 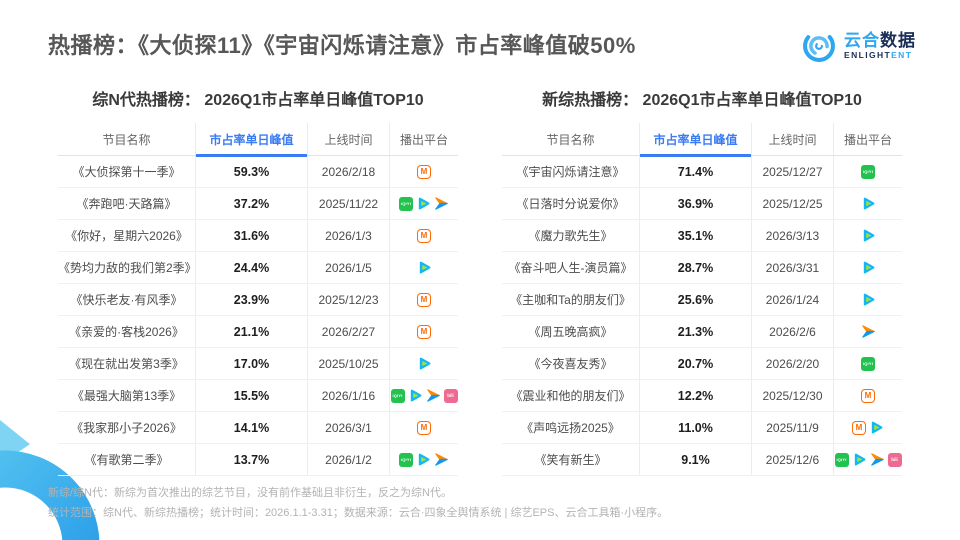 I want to click on launch-date: 2026/2/27, so click(x=349, y=331).